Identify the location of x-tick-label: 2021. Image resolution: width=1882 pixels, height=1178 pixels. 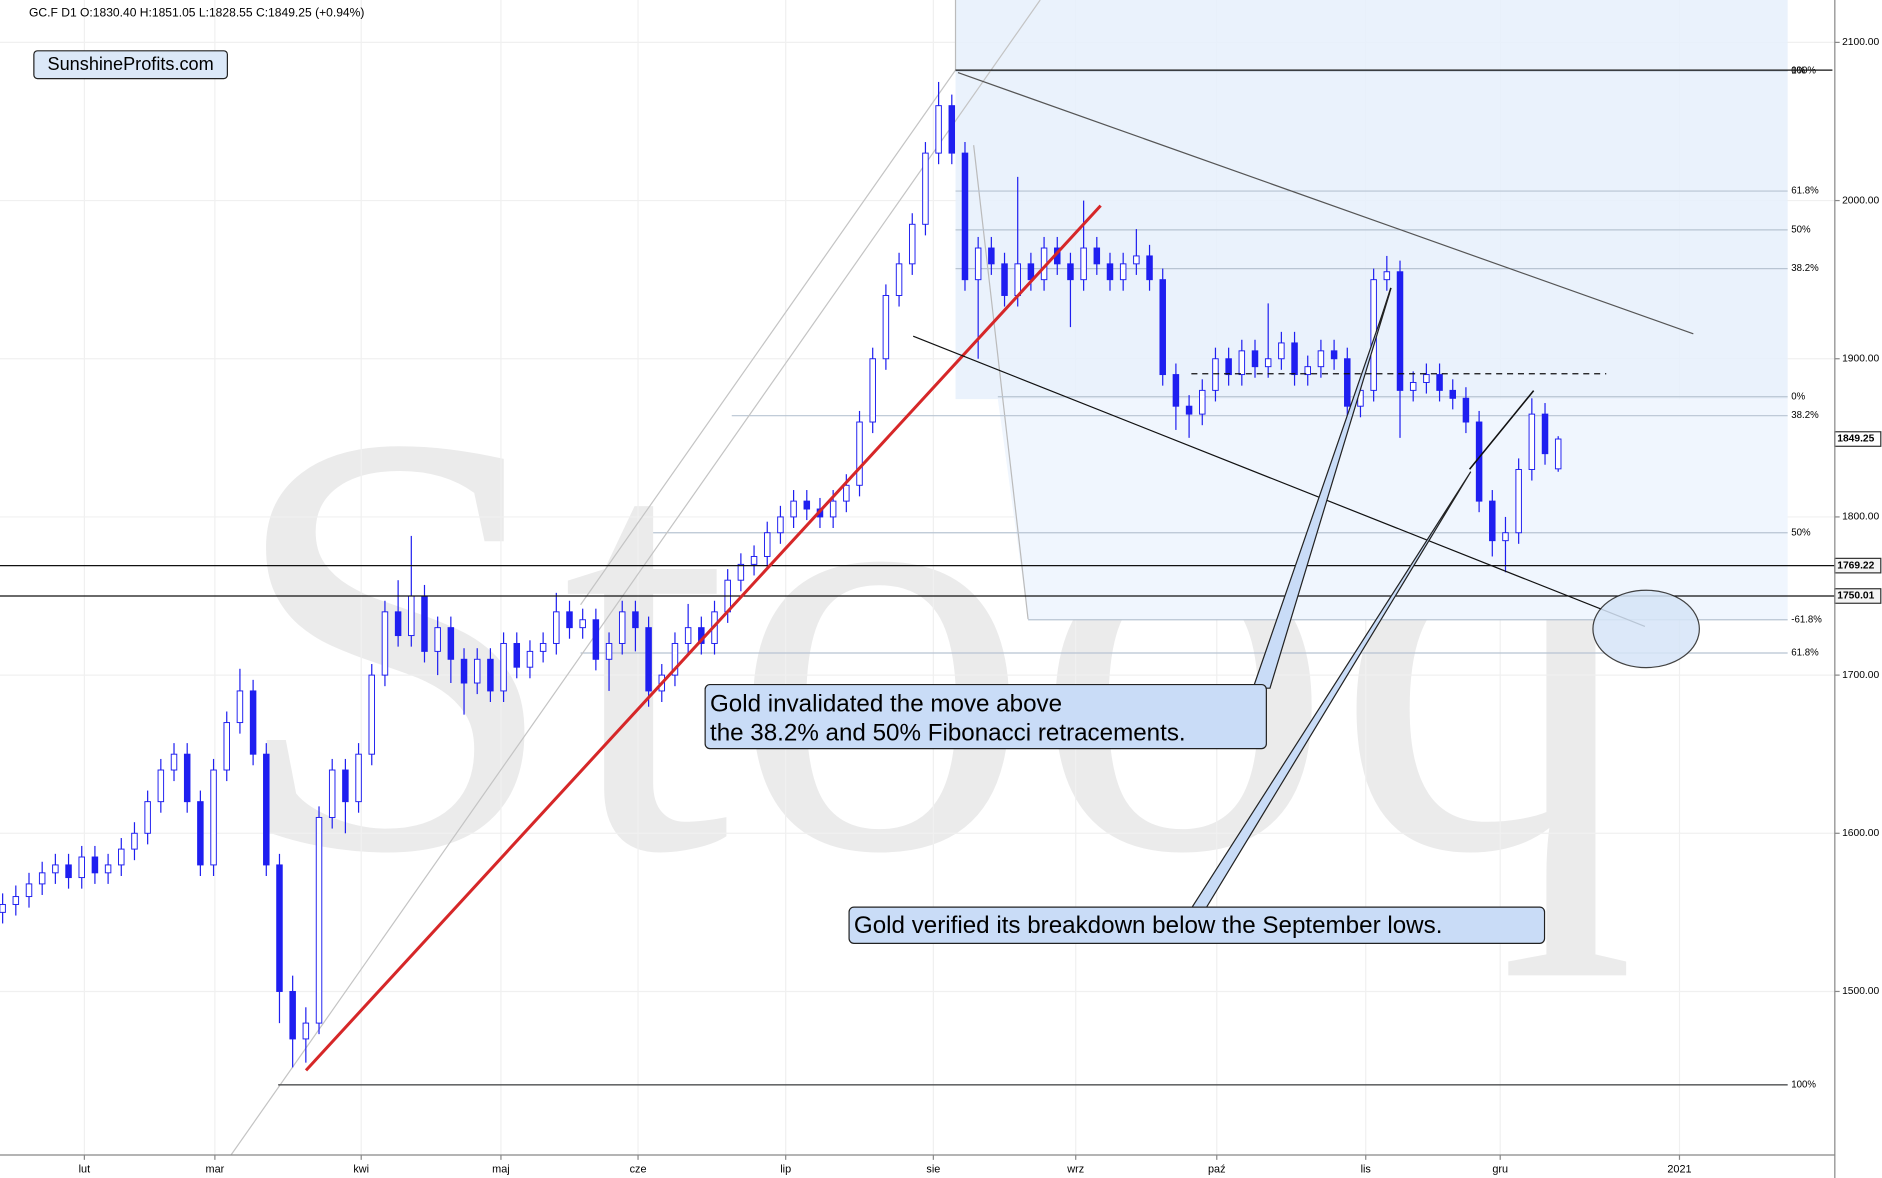
(1679, 1169).